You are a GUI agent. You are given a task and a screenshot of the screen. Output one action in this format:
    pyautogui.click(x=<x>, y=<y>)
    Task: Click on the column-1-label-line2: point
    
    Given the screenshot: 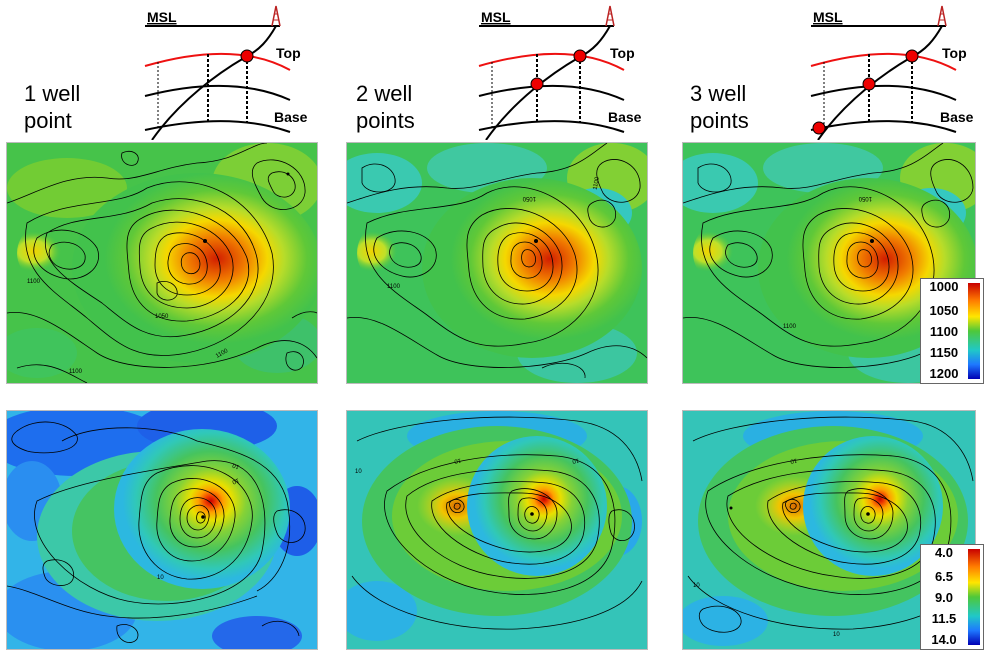 What is the action you would take?
    pyautogui.click(x=48, y=120)
    